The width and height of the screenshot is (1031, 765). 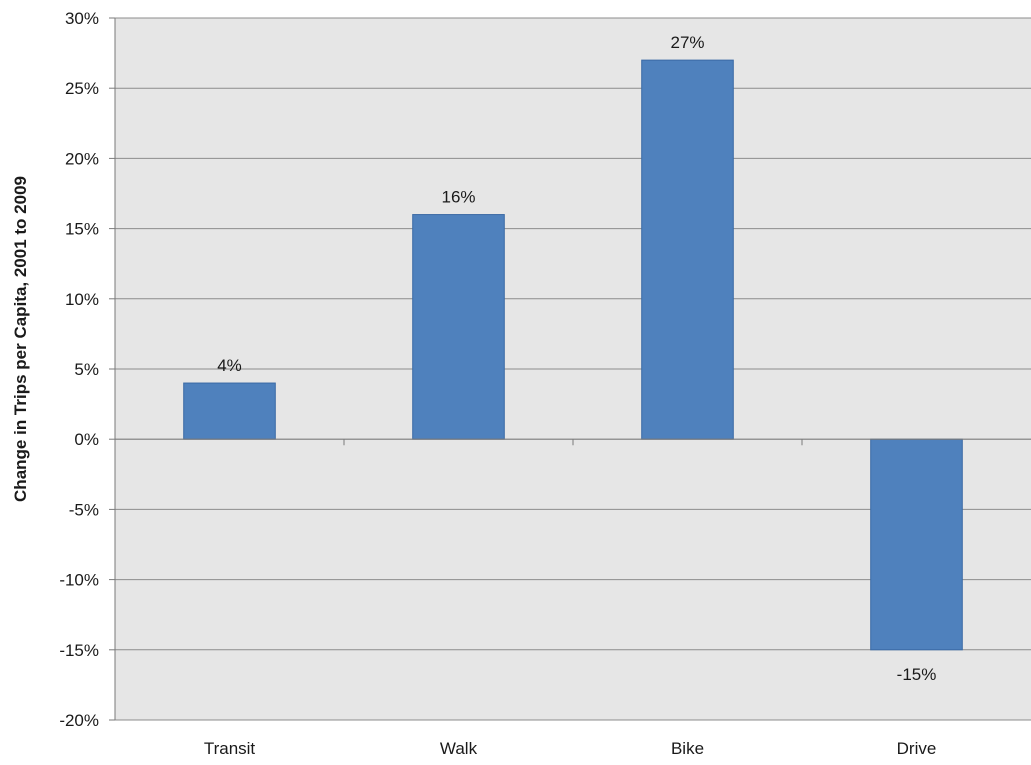 I want to click on data-label-transit: 4%, so click(x=229, y=365).